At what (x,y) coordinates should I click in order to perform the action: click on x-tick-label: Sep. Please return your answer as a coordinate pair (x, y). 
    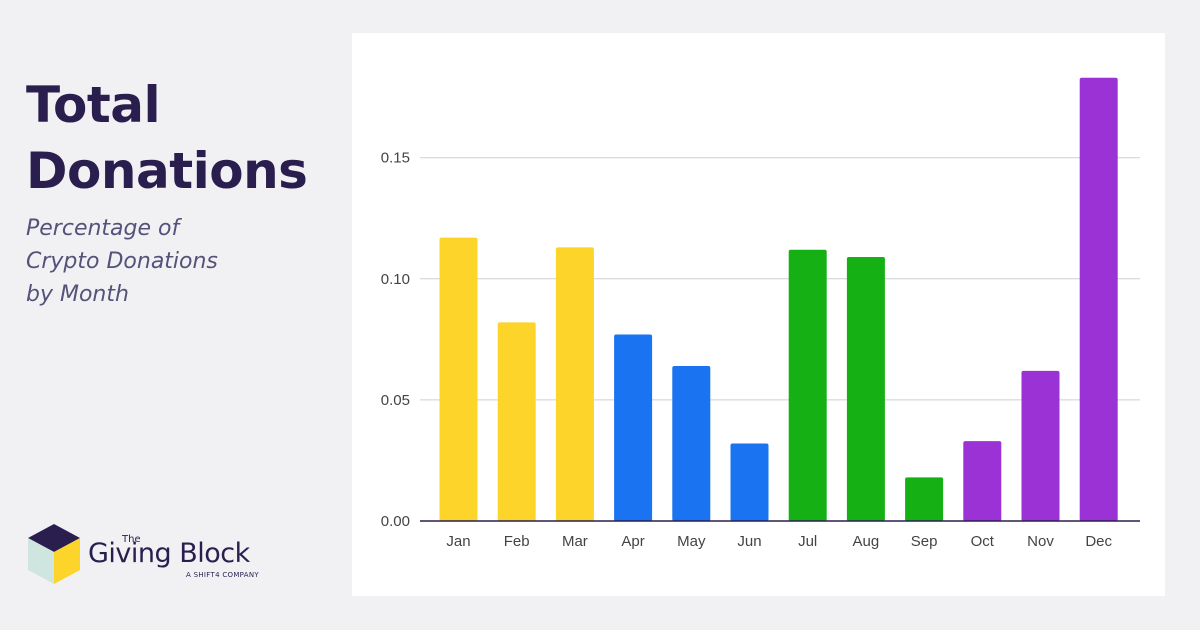
    Looking at the image, I should click on (924, 541).